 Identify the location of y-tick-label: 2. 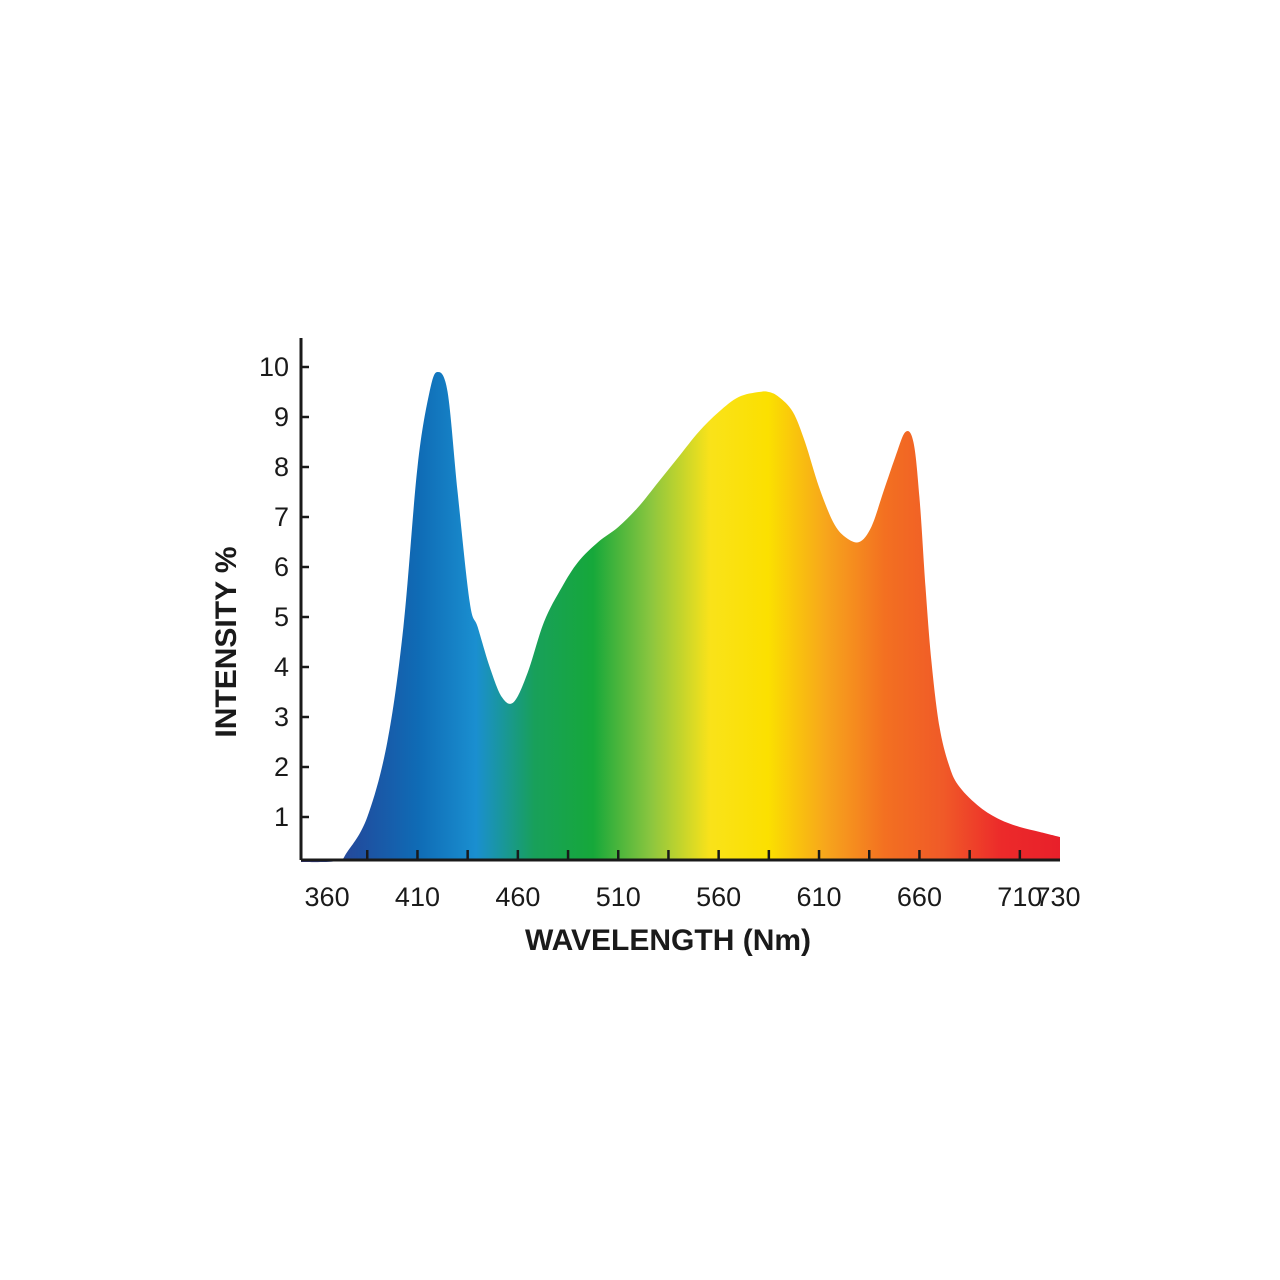
(281, 767).